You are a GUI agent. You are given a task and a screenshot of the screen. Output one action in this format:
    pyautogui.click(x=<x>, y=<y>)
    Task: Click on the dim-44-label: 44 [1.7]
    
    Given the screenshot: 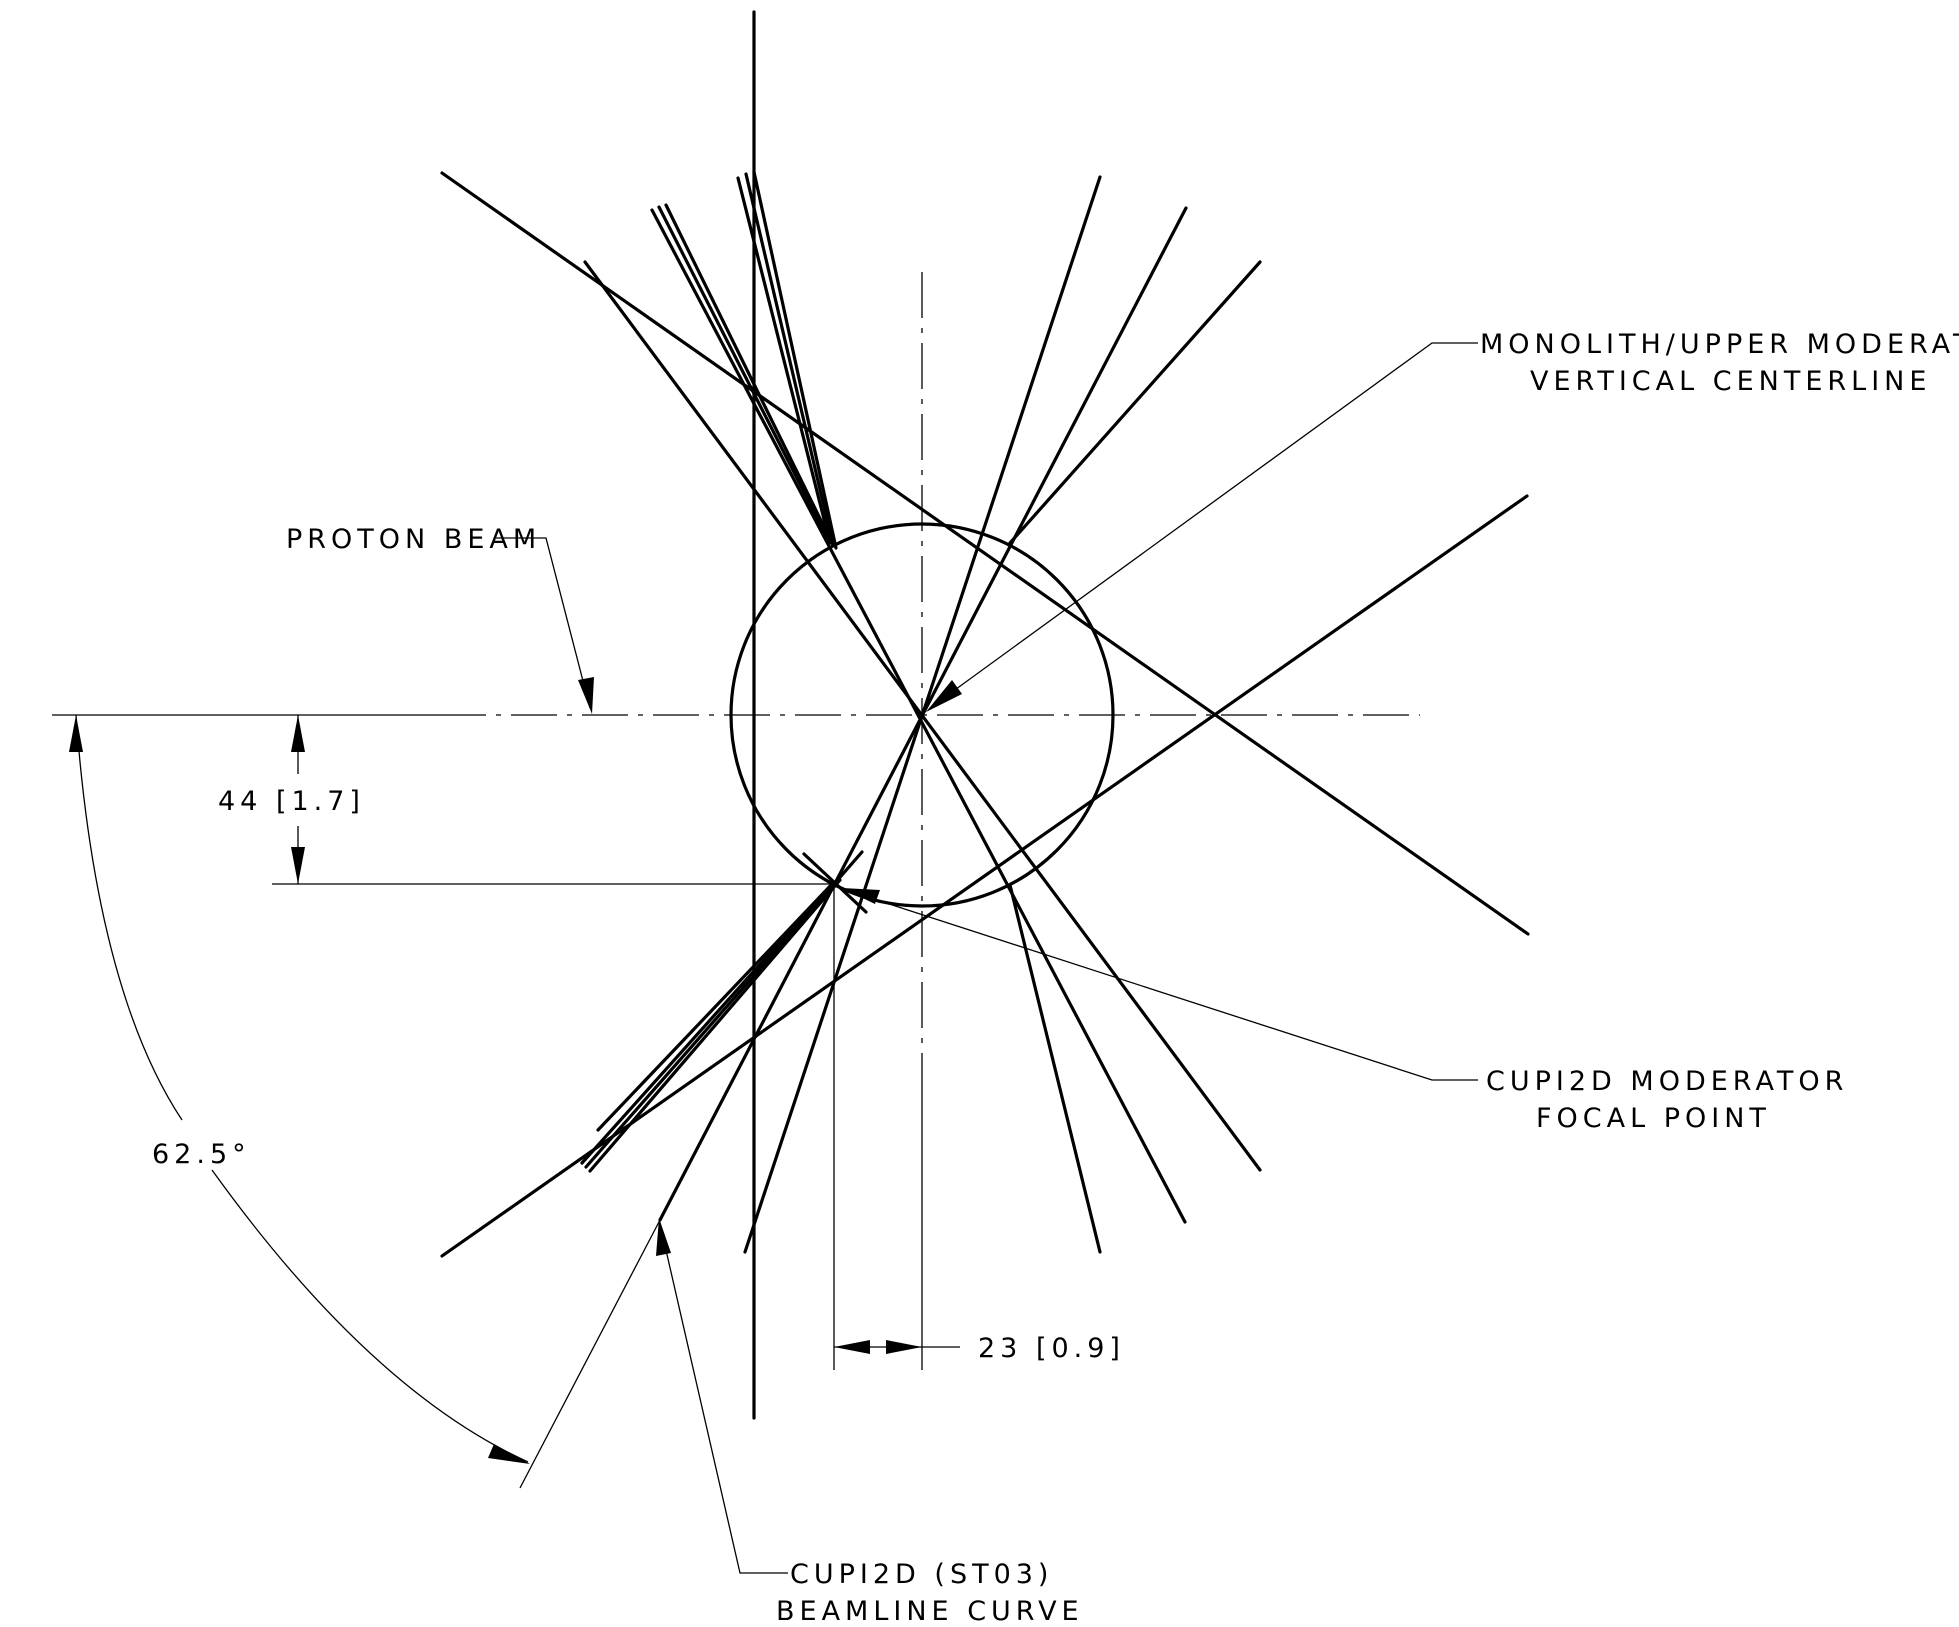 What is the action you would take?
    pyautogui.click(x=291, y=801)
    